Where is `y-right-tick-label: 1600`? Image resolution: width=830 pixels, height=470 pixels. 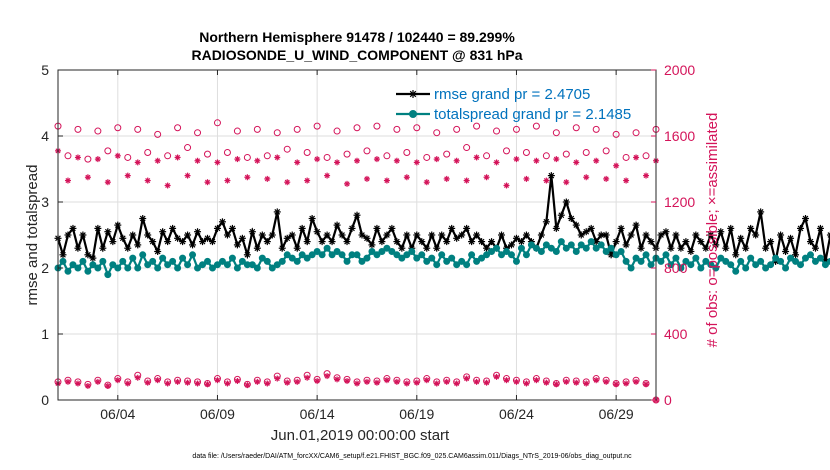
y-right-tick-label: 1600 is located at coordinates (679, 136).